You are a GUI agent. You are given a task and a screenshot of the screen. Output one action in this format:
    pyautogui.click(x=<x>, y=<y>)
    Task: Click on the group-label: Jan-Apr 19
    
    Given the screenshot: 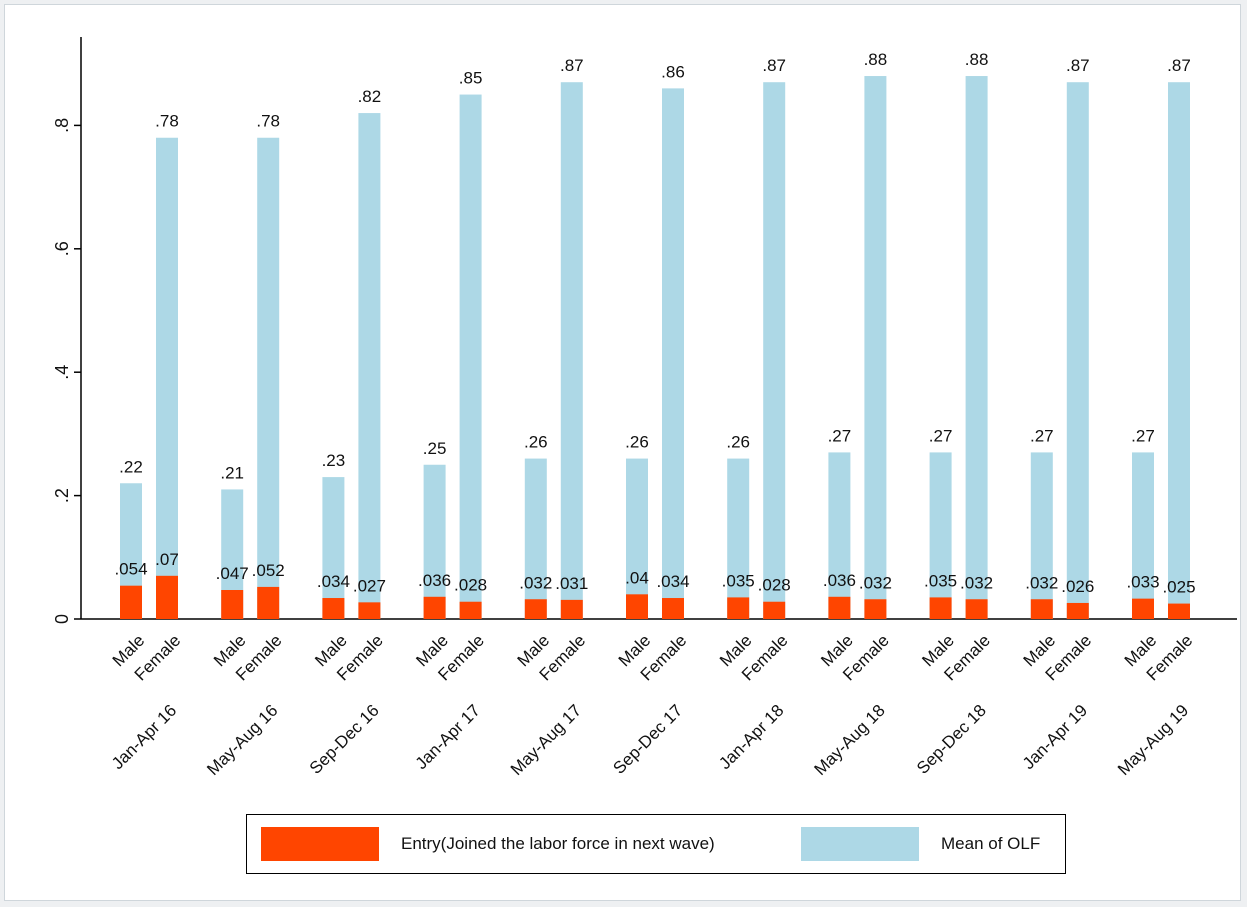 What is the action you would take?
    pyautogui.click(x=1055, y=737)
    